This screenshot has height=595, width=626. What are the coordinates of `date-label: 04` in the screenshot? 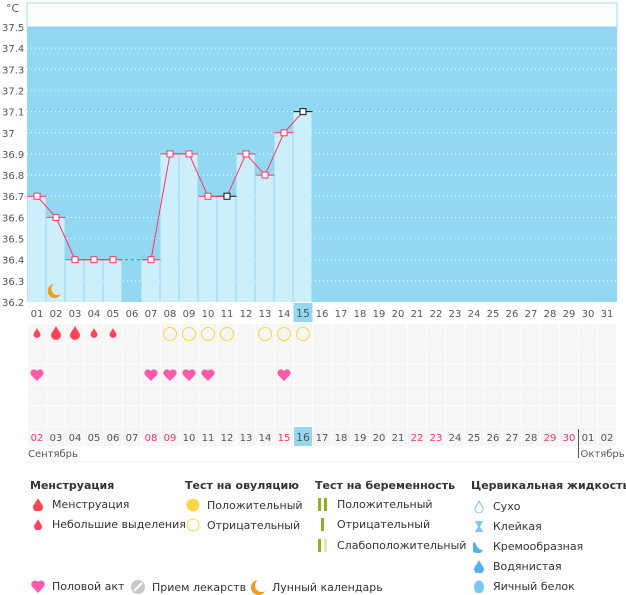 It's located at (75, 438).